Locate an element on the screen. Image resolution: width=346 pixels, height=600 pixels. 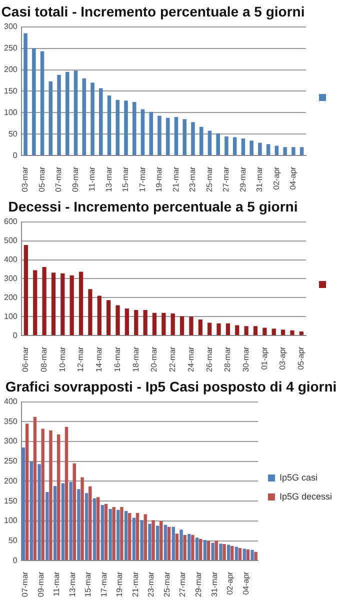
x-tick-label: 27-mar is located at coordinates (183, 584).